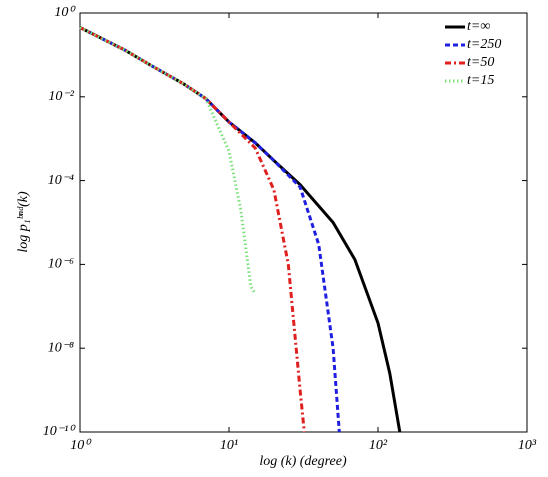 The image size is (548, 477). What do you see at coordinates (478, 26) in the screenshot?
I see `legend-label: t=∞` at bounding box center [478, 26].